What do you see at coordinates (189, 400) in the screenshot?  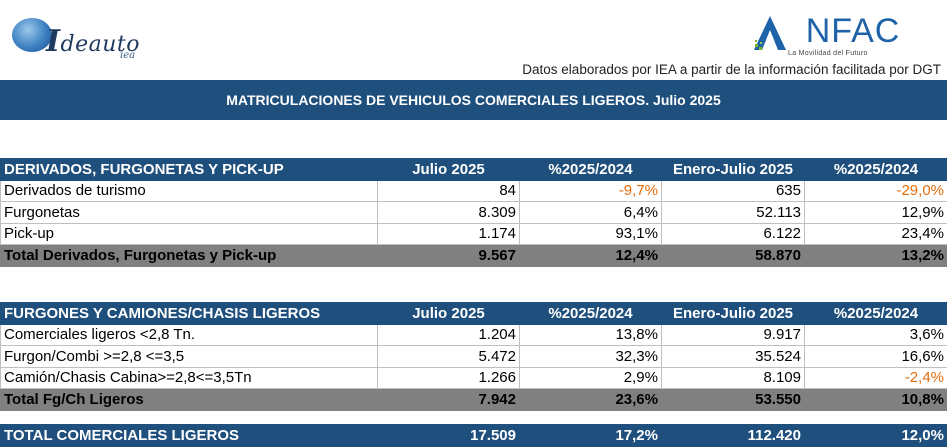 I see `row-label: Total Fg/Ch Ligeros` at bounding box center [189, 400].